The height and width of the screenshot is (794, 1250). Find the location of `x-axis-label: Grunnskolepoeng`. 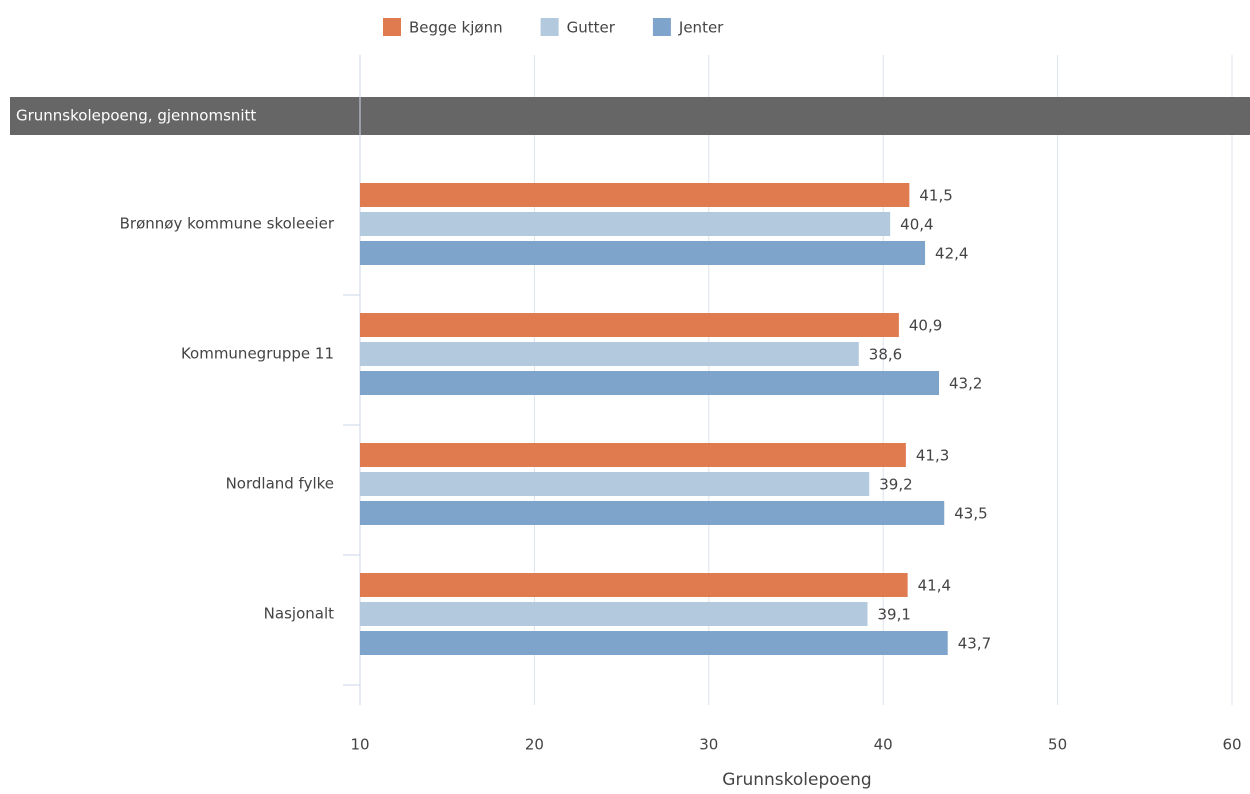

x-axis-label: Grunnskolepoeng is located at coordinates (796, 780).